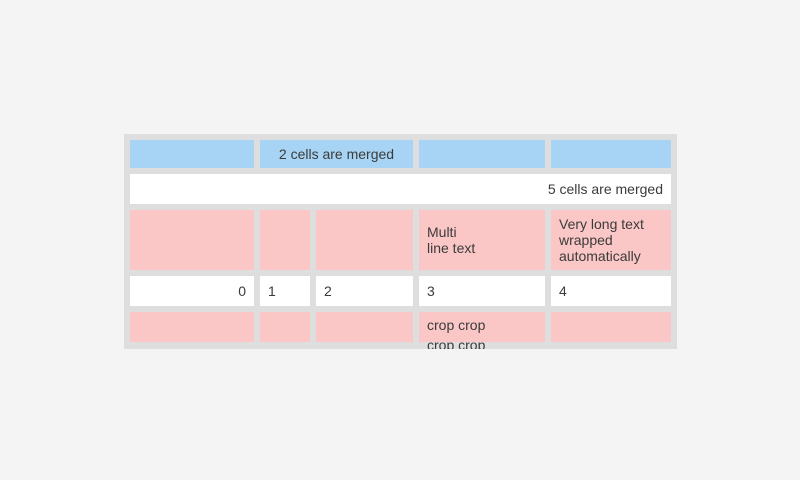  What do you see at coordinates (611, 240) in the screenshot?
I see `table-cell-r3c5-wrapped: Very long text wrapped automatically` at bounding box center [611, 240].